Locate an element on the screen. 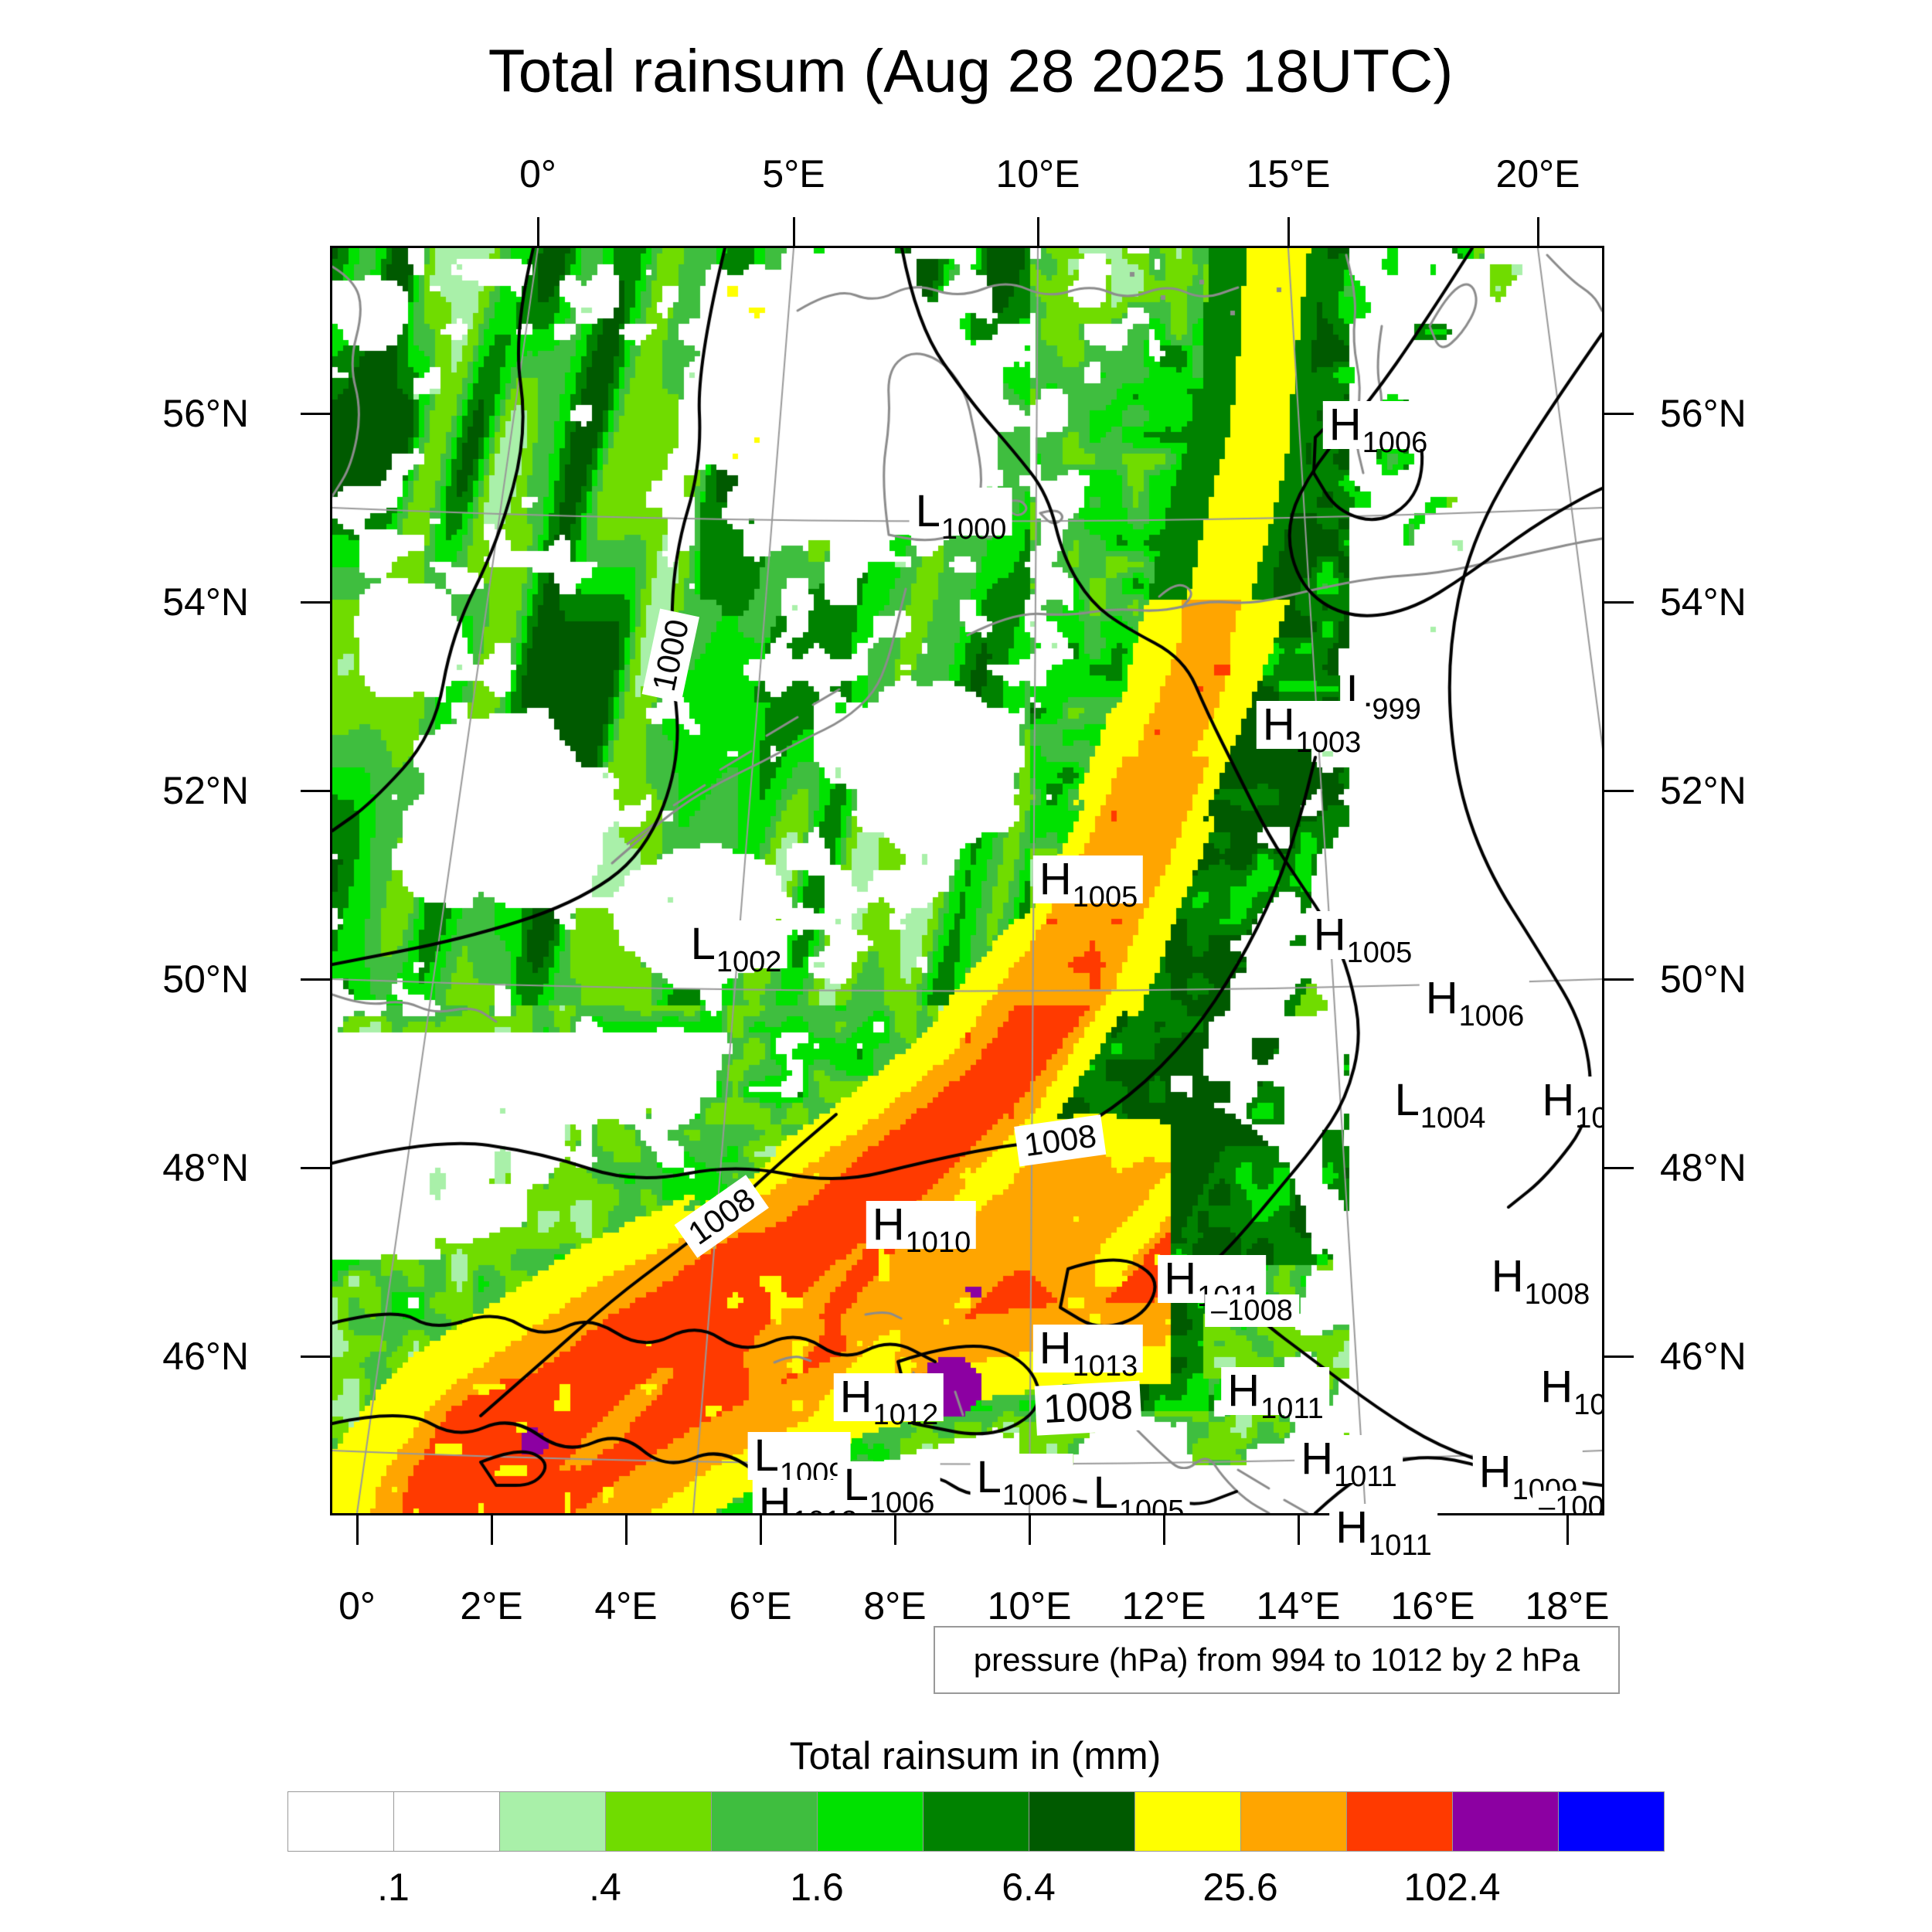  left-axis-label: 50°N is located at coordinates (205, 979).